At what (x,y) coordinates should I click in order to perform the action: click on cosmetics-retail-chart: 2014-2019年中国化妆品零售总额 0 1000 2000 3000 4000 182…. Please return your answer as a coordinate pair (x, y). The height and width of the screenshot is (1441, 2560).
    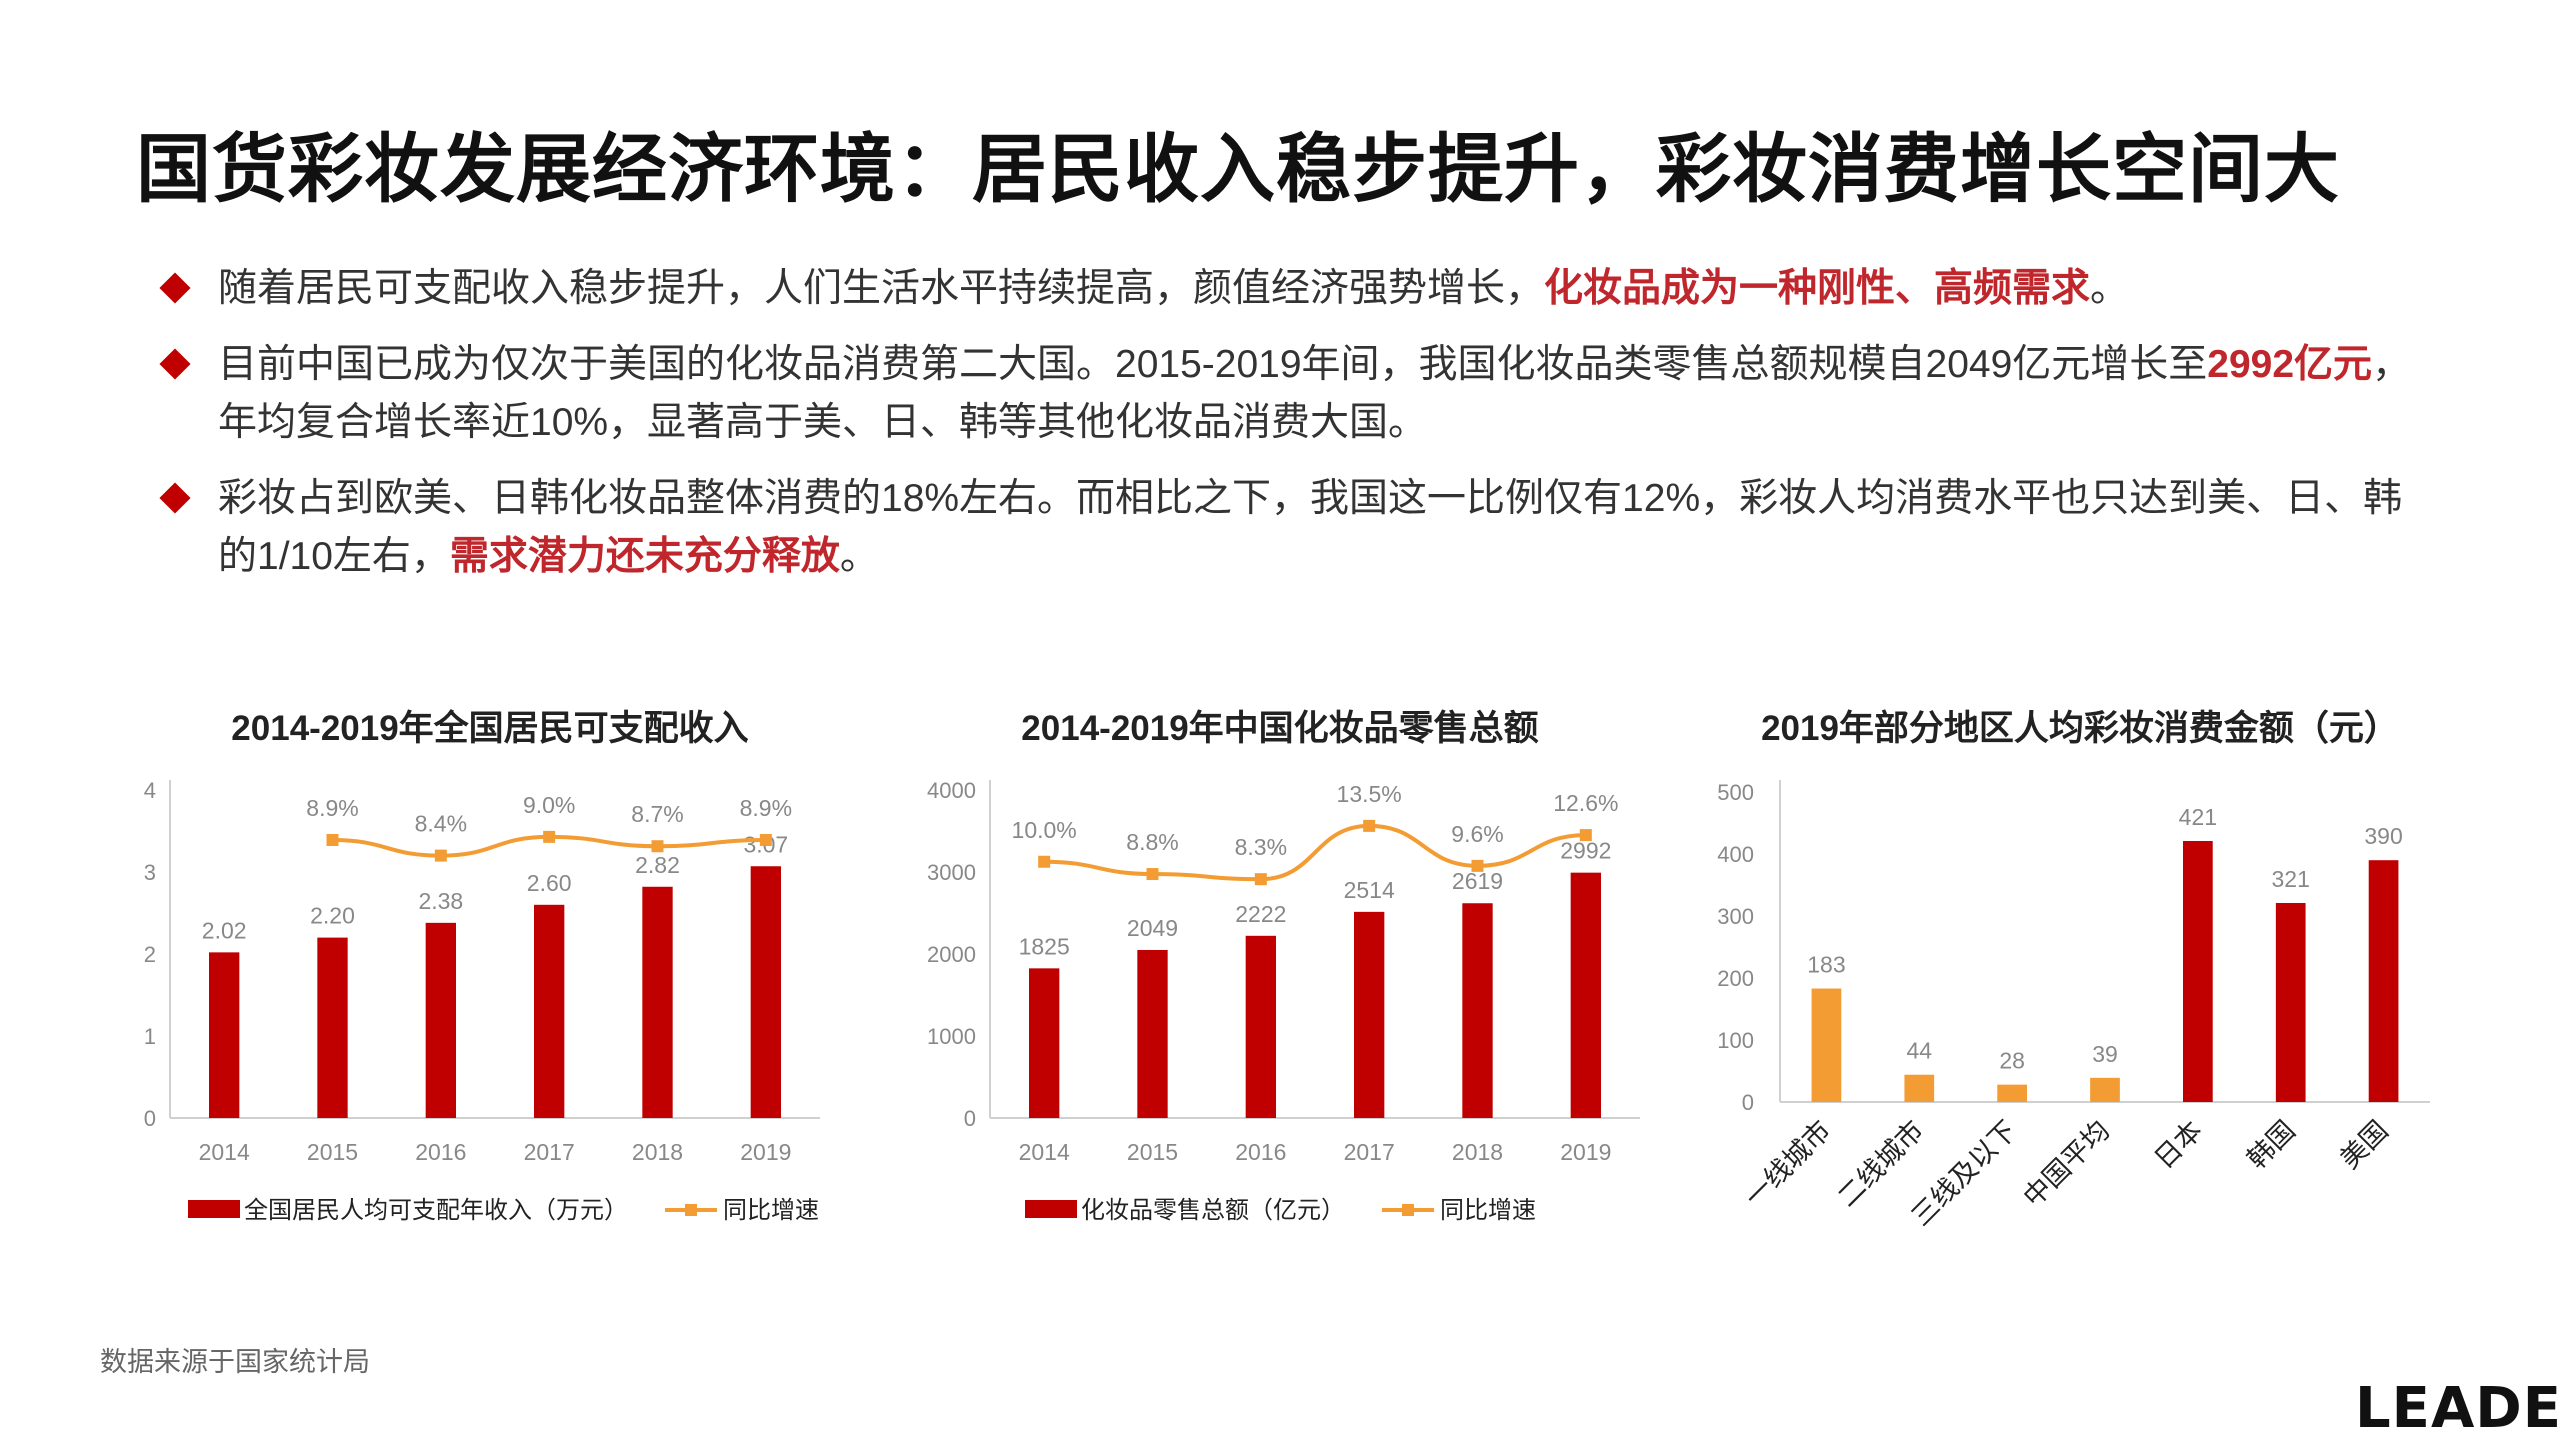
    Looking at the image, I should click on (1280, 980).